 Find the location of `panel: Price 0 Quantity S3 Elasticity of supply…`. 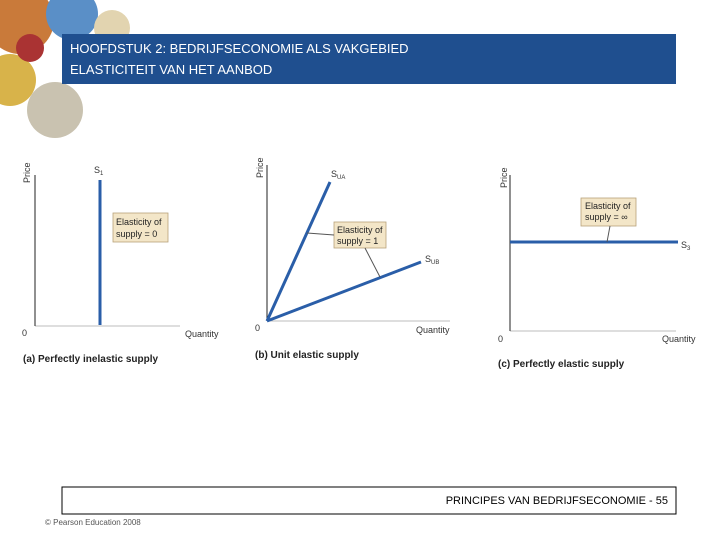

panel: Price 0 Quantity S3 Elasticity of supply… is located at coordinates (597, 268).